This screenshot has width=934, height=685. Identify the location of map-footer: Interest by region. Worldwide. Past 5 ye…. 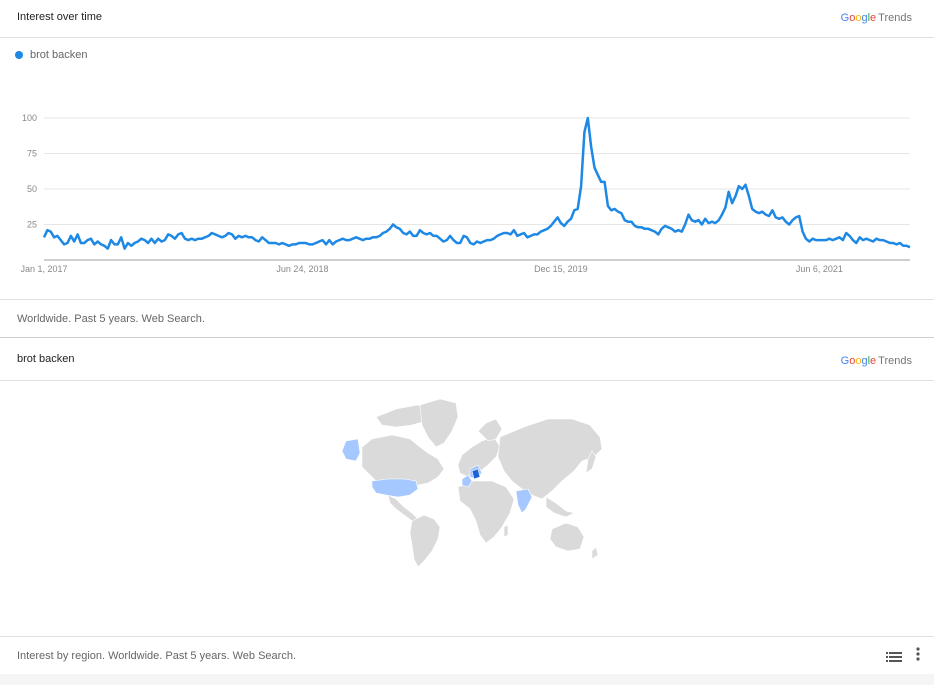
(157, 656).